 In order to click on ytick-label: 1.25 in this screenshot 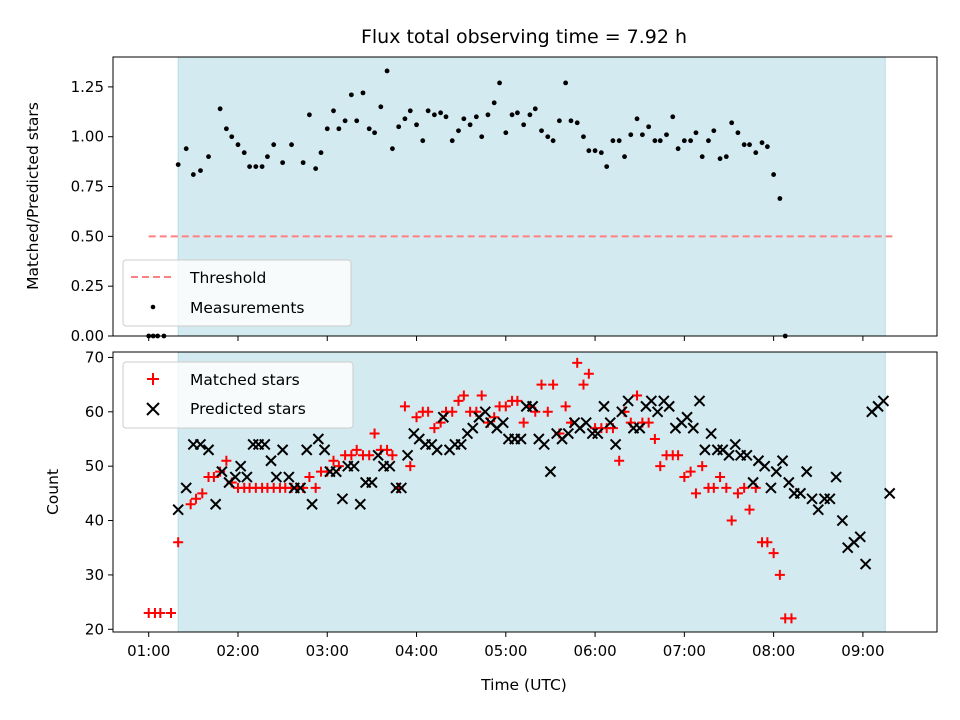, I will do `click(87, 87)`.